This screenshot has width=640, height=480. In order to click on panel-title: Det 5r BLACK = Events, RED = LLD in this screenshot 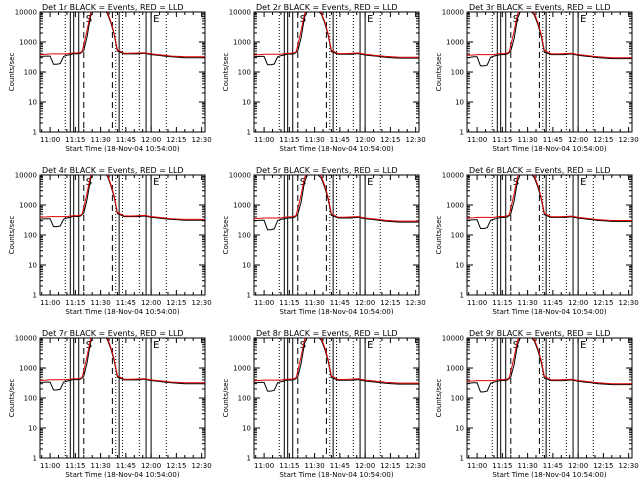, I will do `click(327, 170)`.